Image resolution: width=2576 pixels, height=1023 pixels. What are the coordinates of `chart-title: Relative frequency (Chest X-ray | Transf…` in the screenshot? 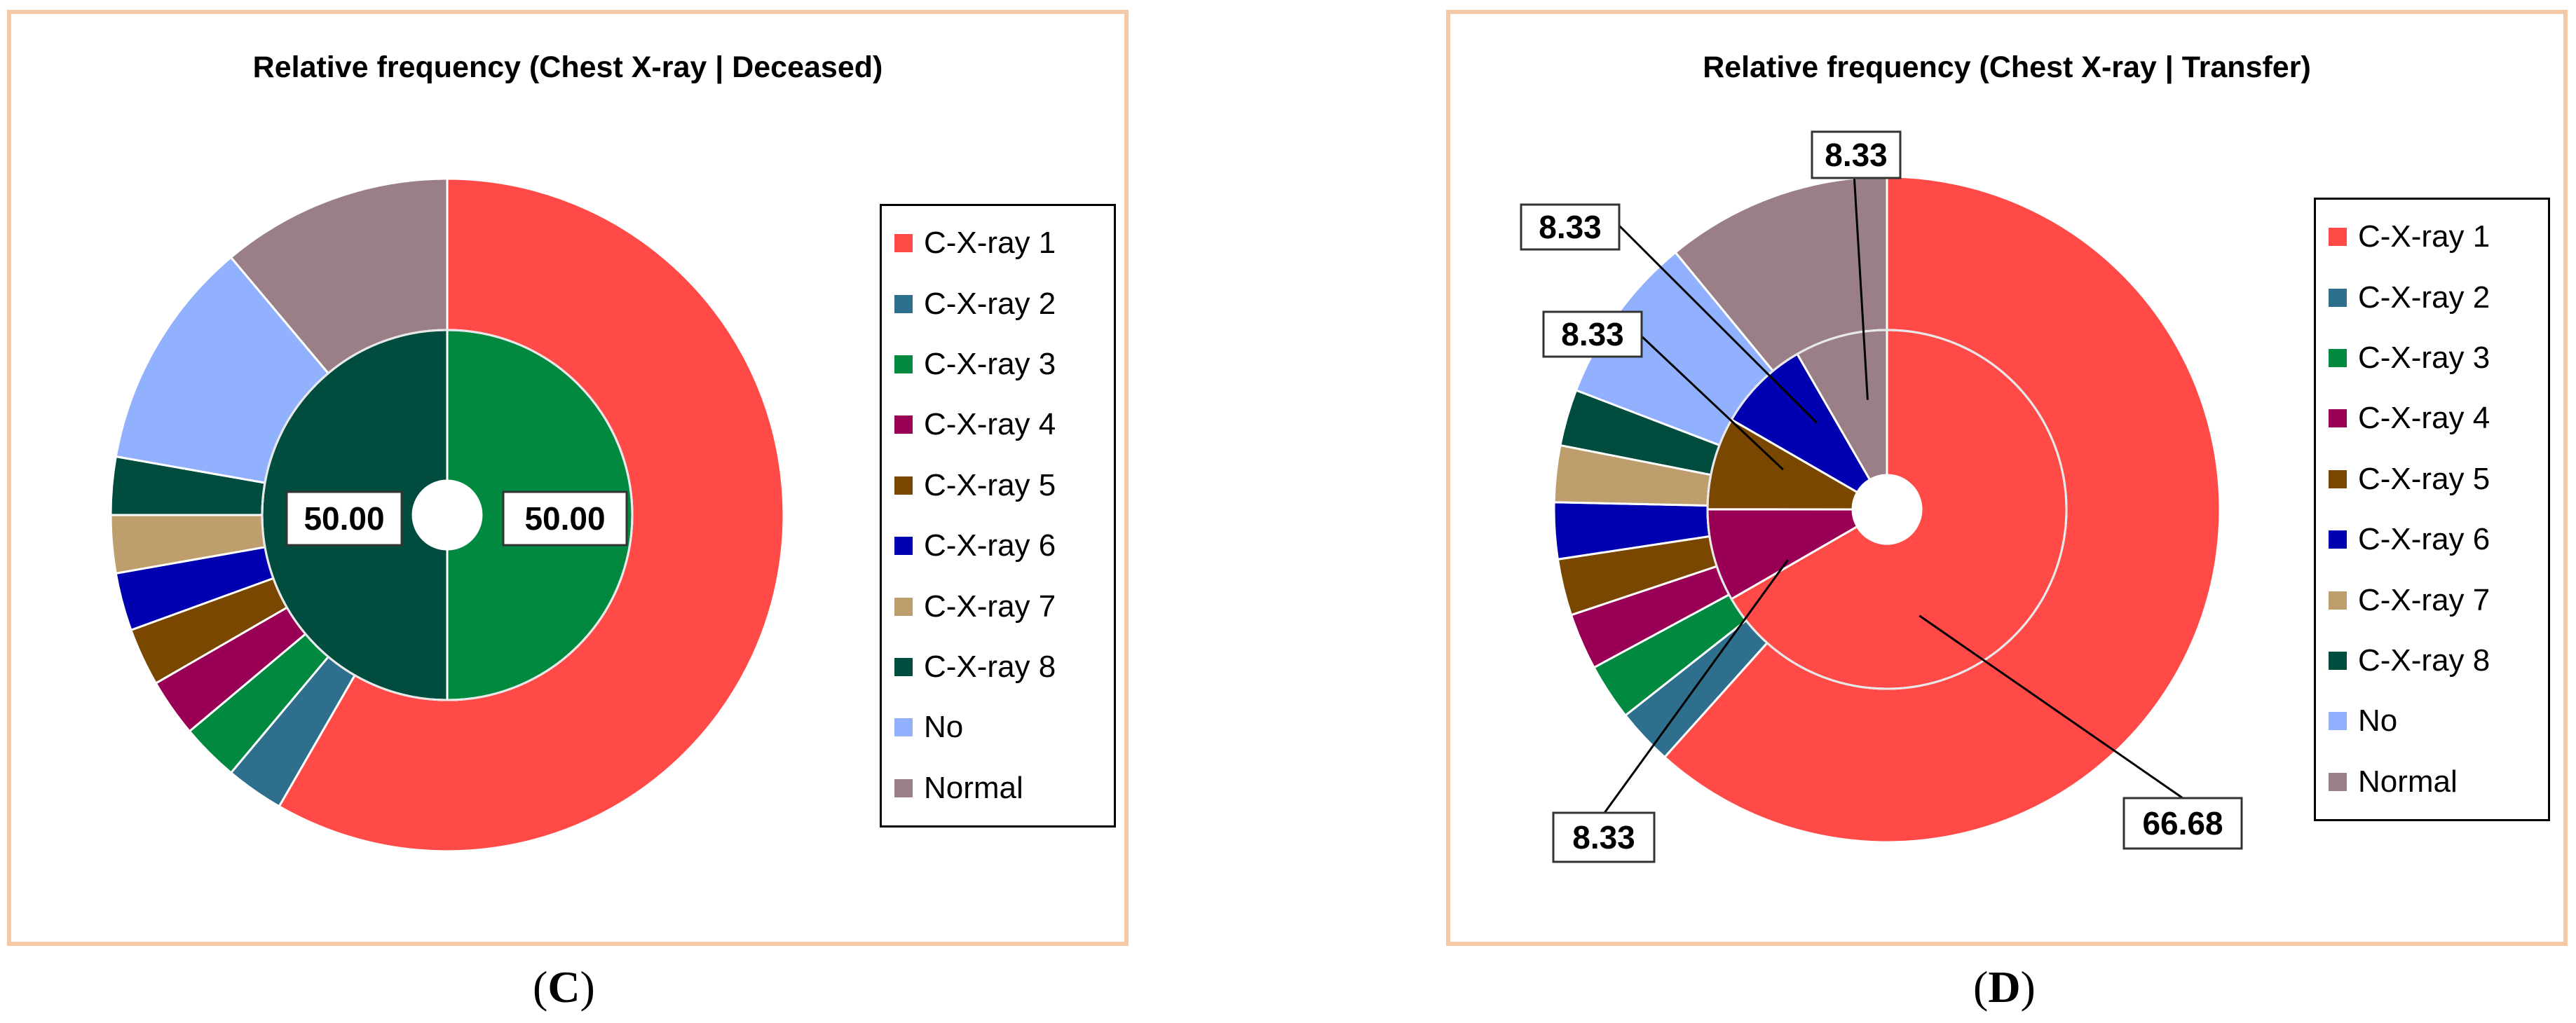 It's located at (2007, 67).